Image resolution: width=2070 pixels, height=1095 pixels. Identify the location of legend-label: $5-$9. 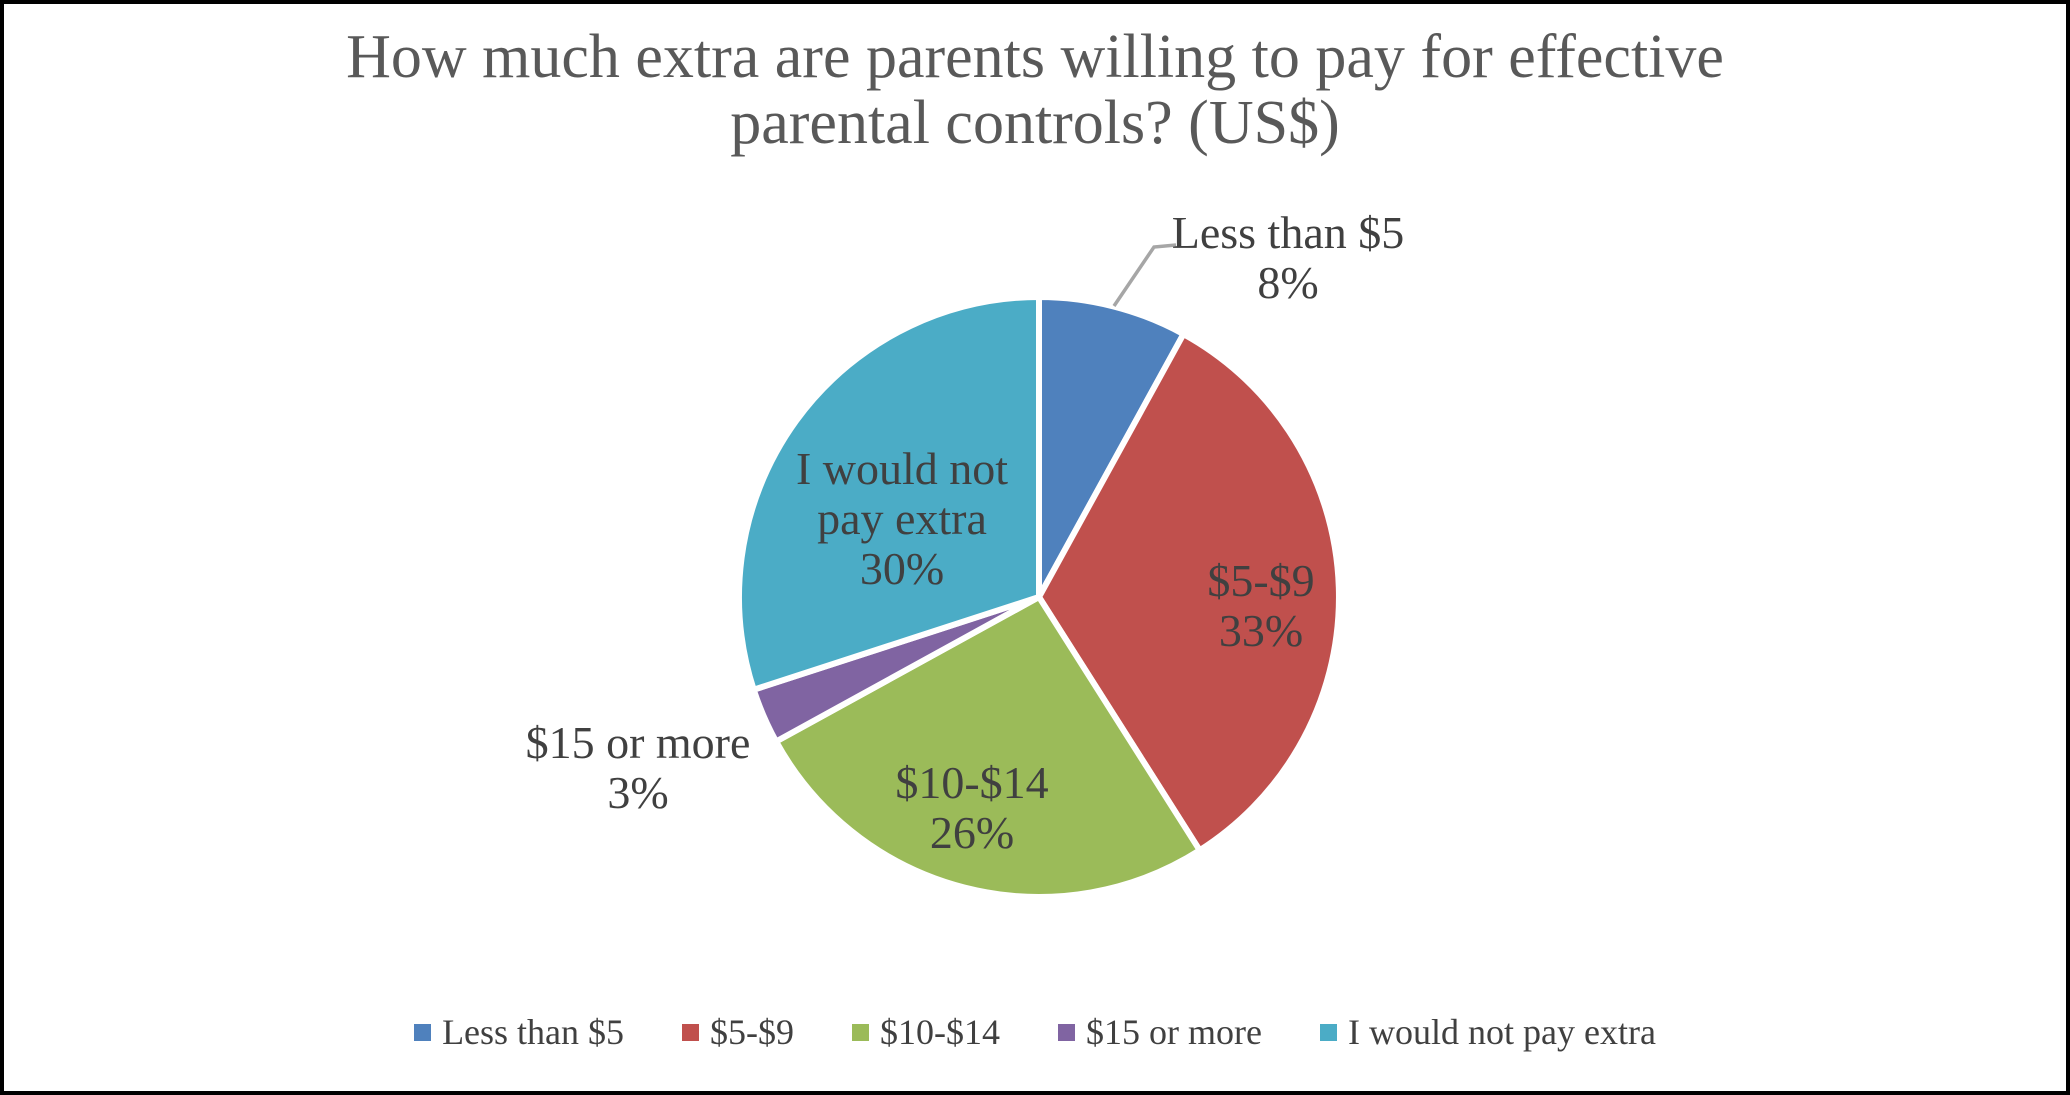
(752, 1032).